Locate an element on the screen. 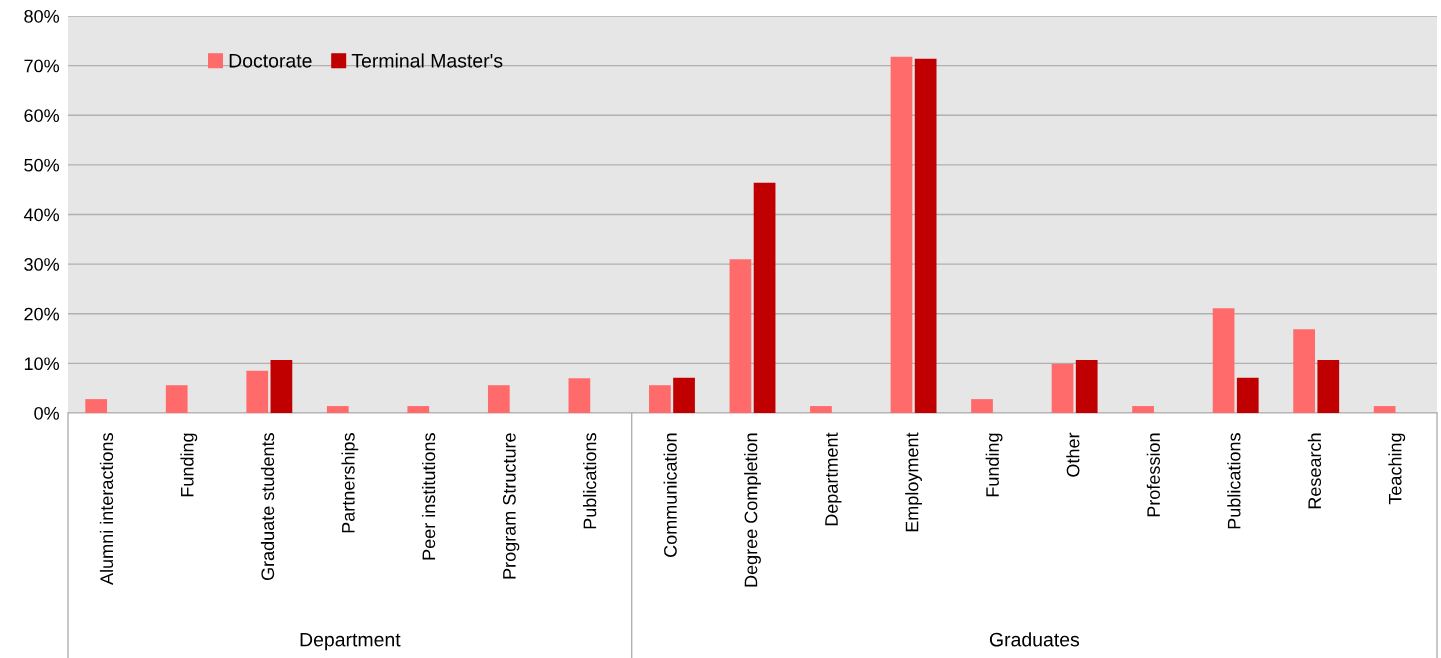 The image size is (1441, 658). y-tick-label: 30% is located at coordinates (42, 264).